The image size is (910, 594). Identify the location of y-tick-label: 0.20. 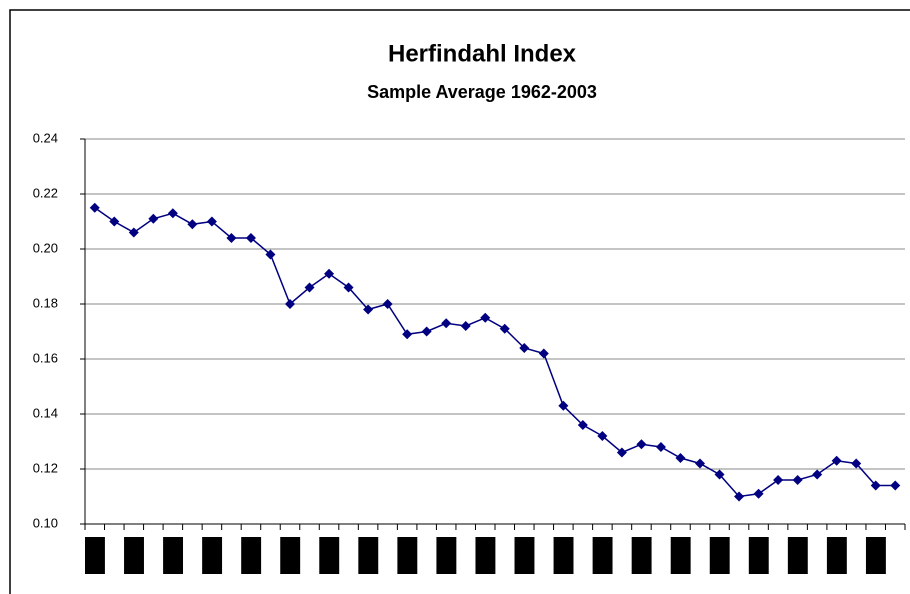
(45, 247).